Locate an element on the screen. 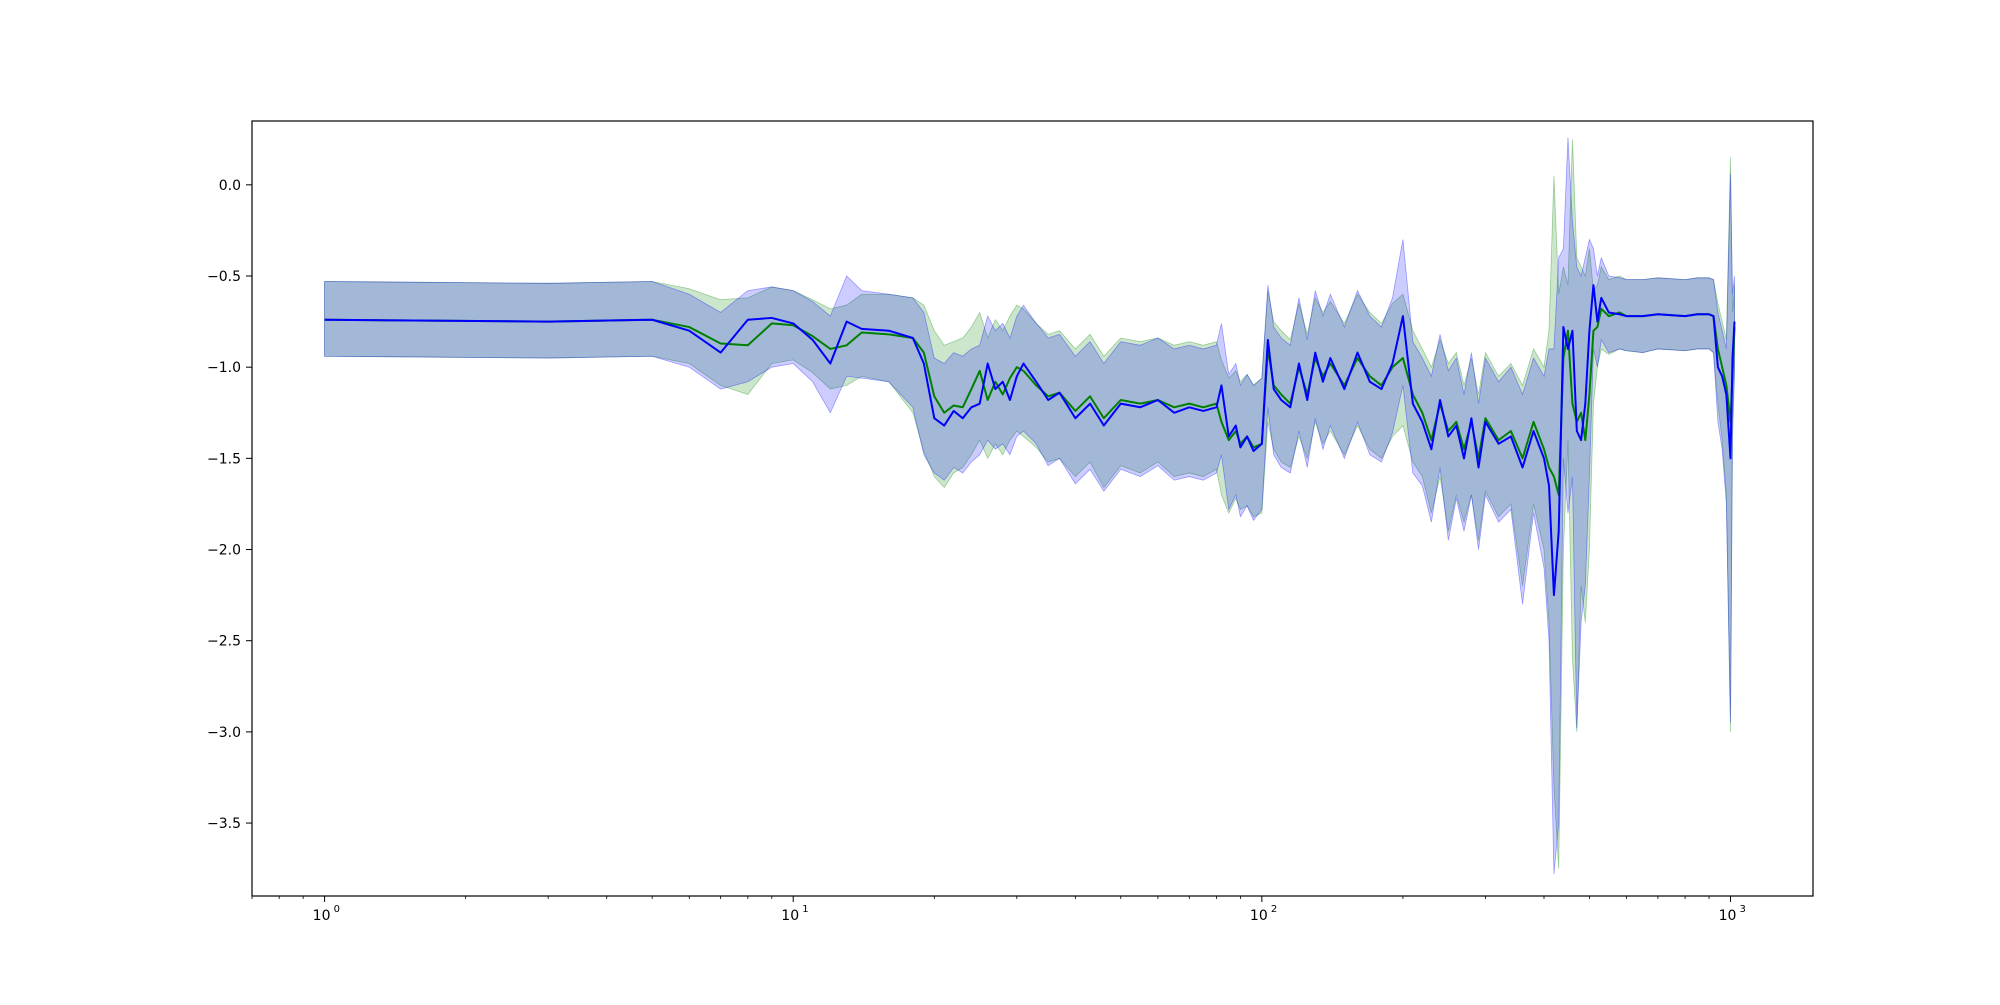  x-tick-exponent-2: 2 is located at coordinates (1274, 909).